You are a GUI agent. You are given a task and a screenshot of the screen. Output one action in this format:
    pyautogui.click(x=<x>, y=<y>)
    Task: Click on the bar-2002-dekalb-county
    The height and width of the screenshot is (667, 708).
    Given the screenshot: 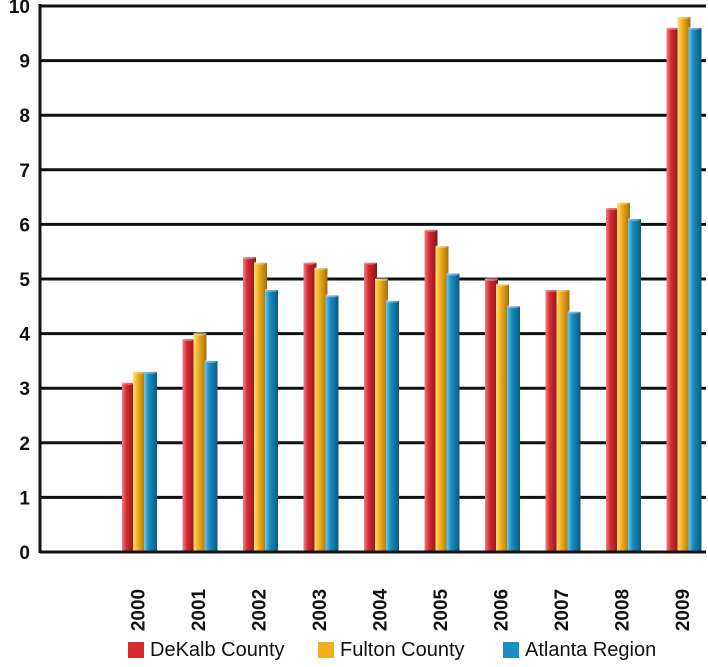 What is the action you would take?
    pyautogui.click(x=249, y=404)
    